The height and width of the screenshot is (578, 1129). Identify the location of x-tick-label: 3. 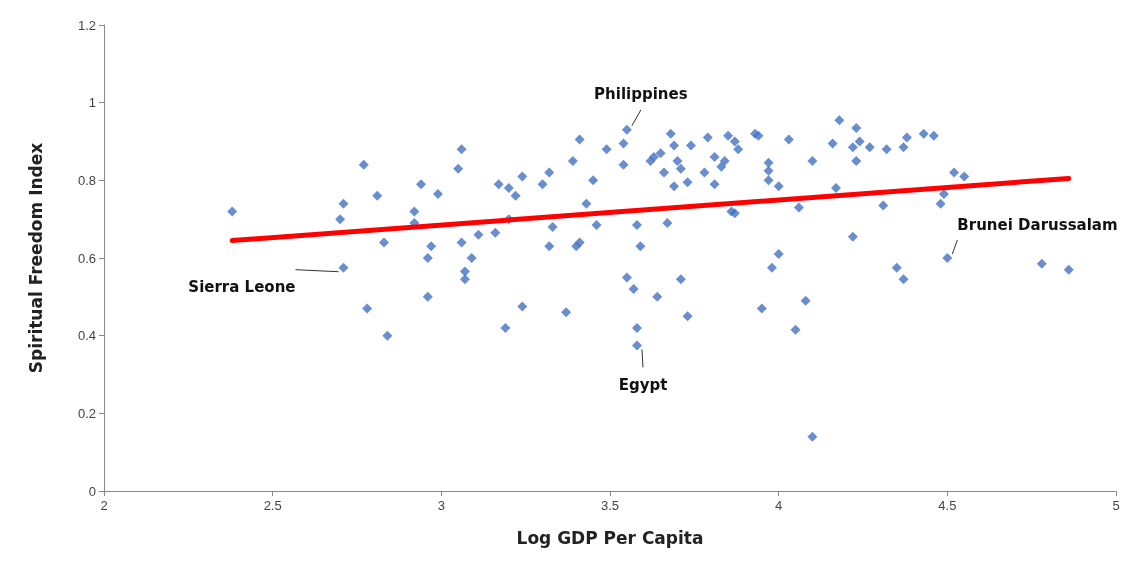
(441, 505).